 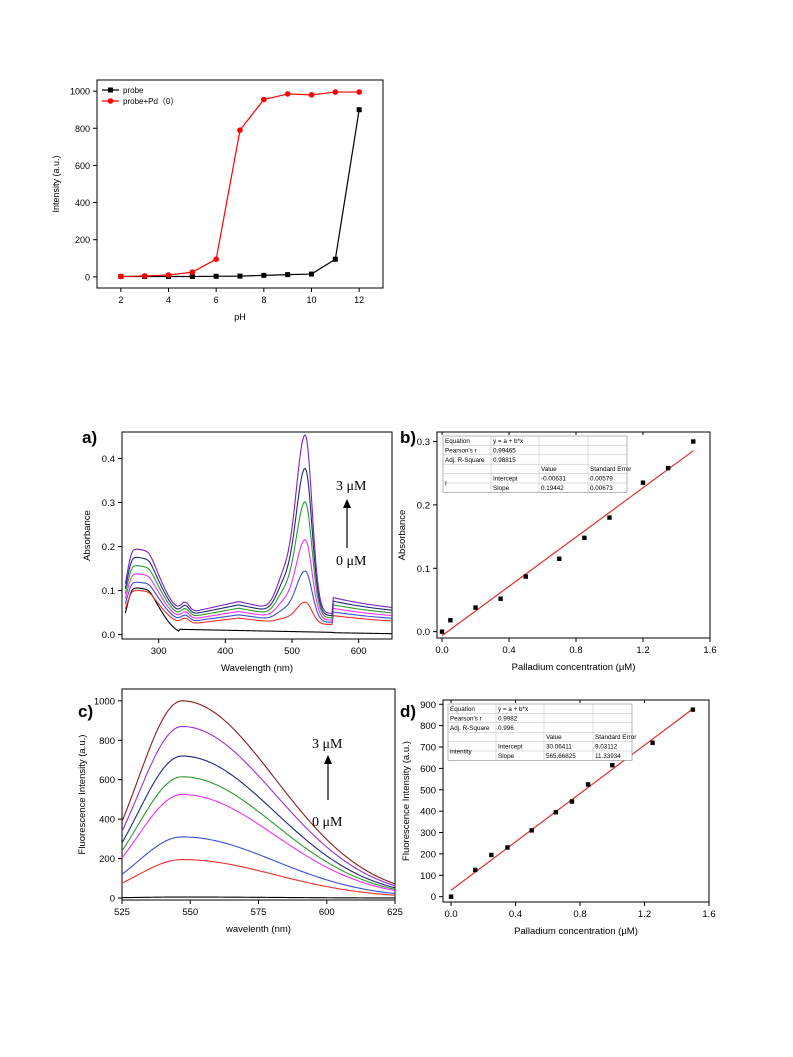 I want to click on y-tick-label: 100, so click(x=428, y=876).